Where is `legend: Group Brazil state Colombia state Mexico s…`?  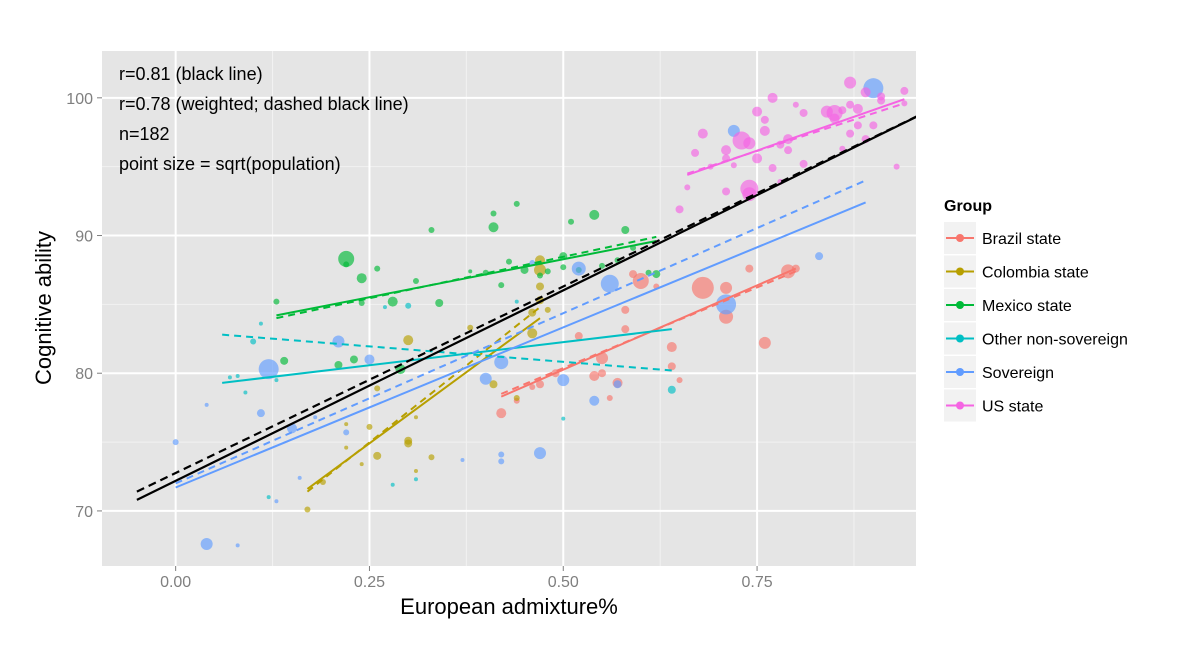
legend: Group Brazil state Colombia state Mexico s… is located at coordinates (1036, 310).